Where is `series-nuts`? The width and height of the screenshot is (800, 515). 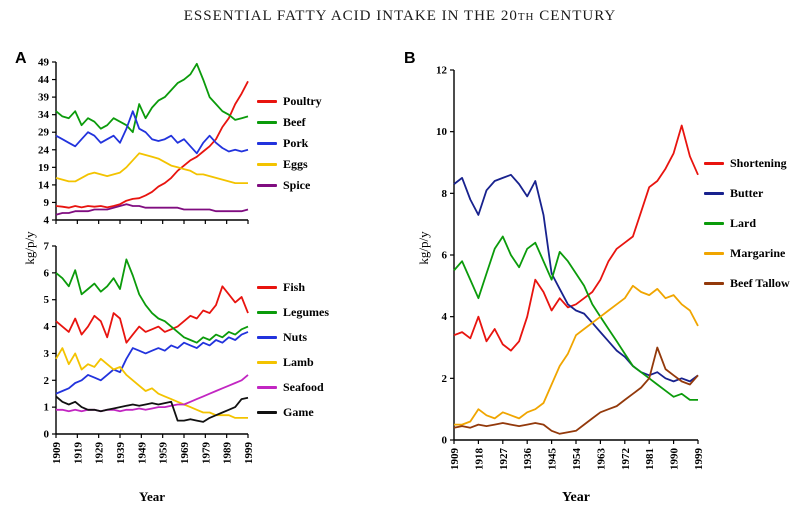 series-nuts is located at coordinates (152, 363).